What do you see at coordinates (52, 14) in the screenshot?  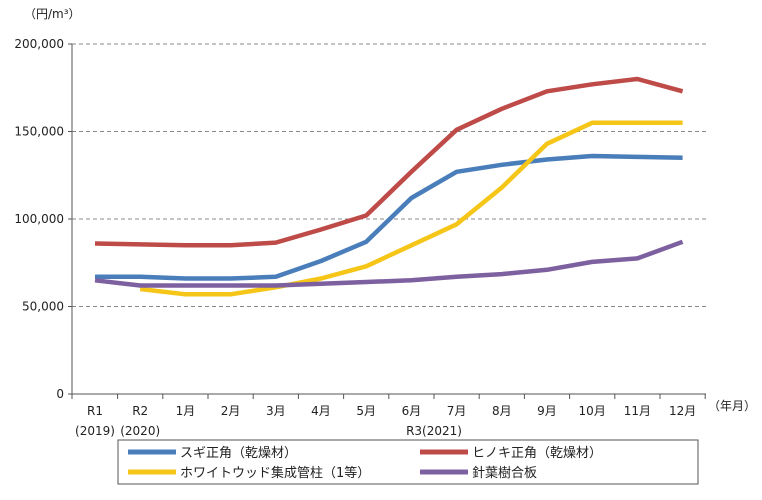 I see `y-axis-unit: （円/m³）` at bounding box center [52, 14].